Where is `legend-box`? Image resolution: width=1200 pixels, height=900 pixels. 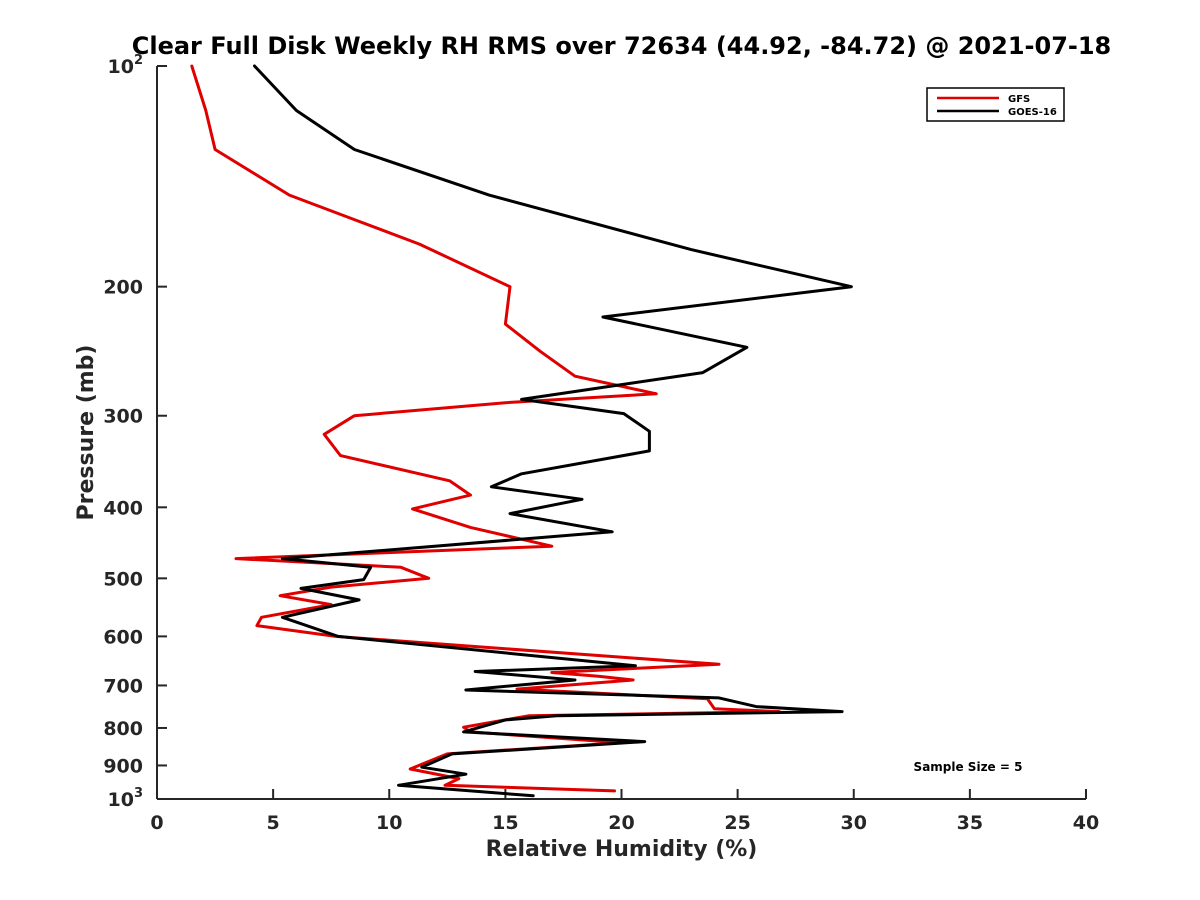
legend-box is located at coordinates (995, 104).